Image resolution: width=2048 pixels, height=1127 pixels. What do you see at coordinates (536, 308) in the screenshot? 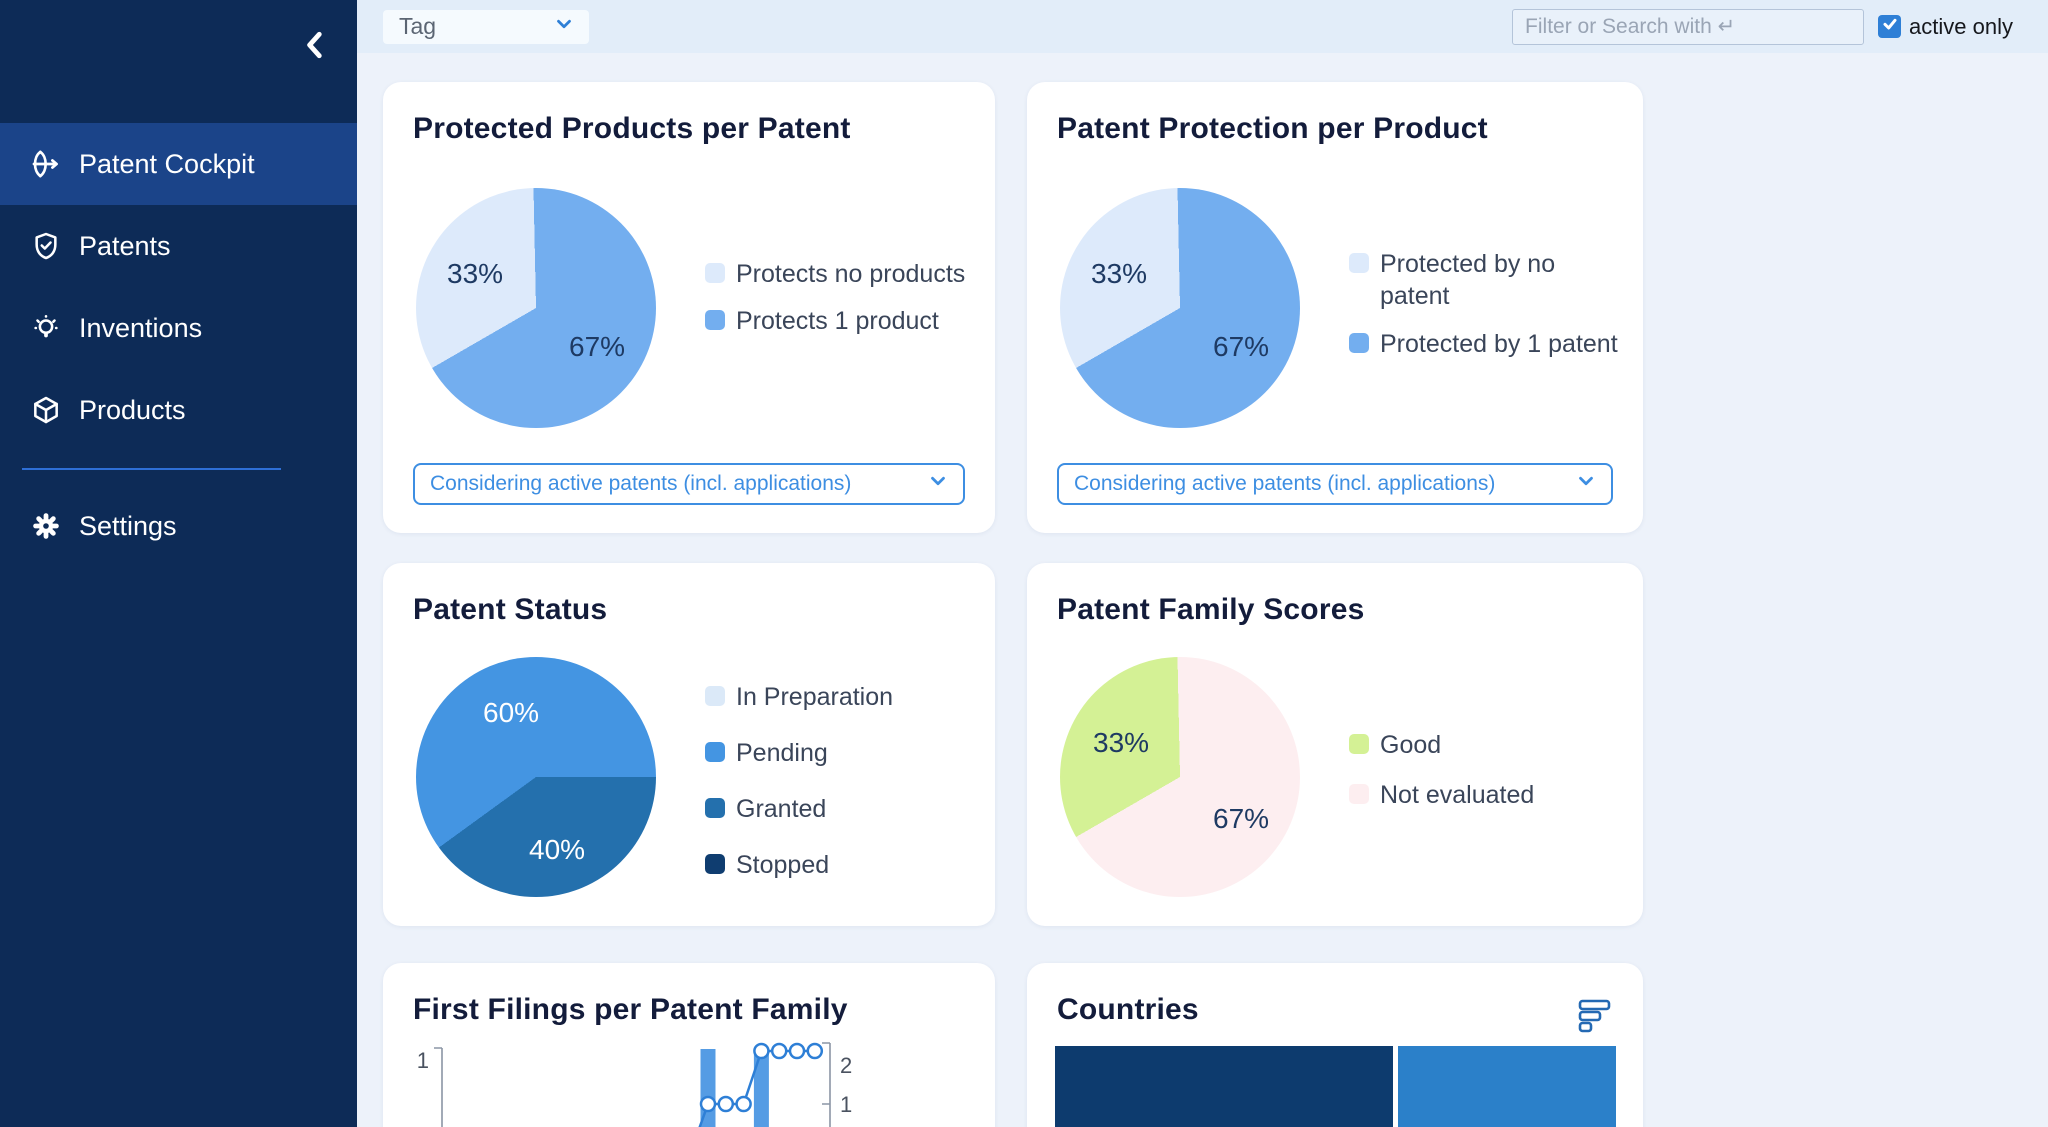
I see `pie-chart-protected-products` at bounding box center [536, 308].